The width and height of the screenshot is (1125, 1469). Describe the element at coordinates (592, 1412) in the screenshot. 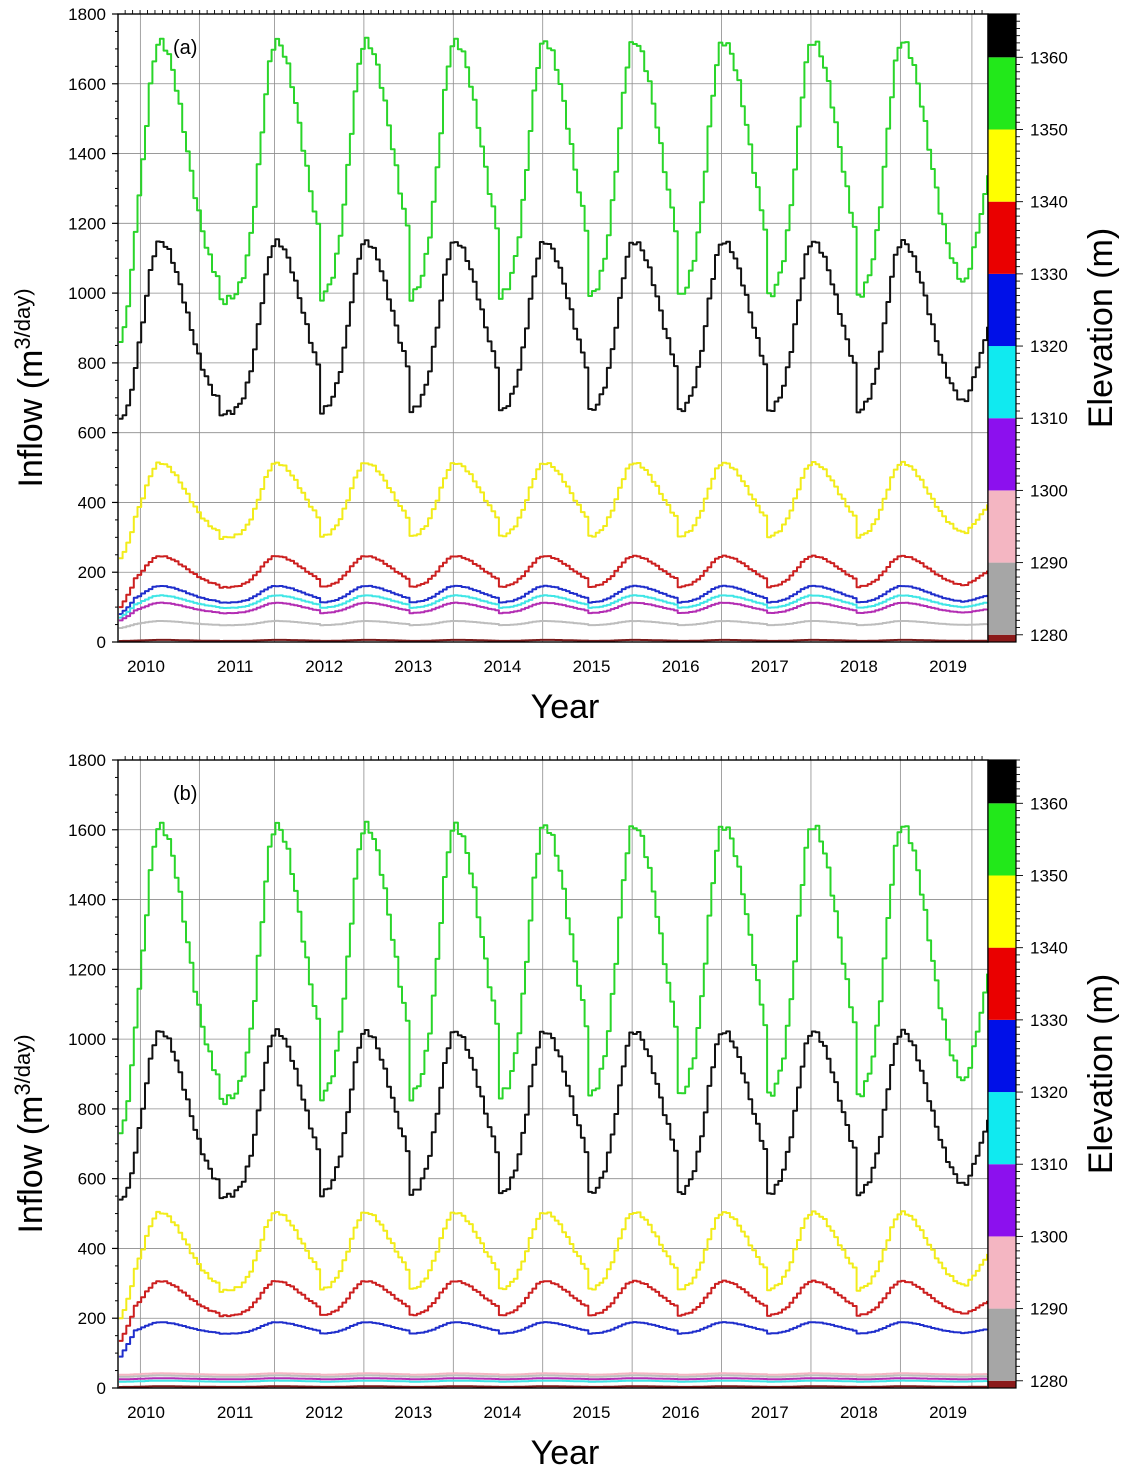

I see `x-tick-label: 2015` at that location.